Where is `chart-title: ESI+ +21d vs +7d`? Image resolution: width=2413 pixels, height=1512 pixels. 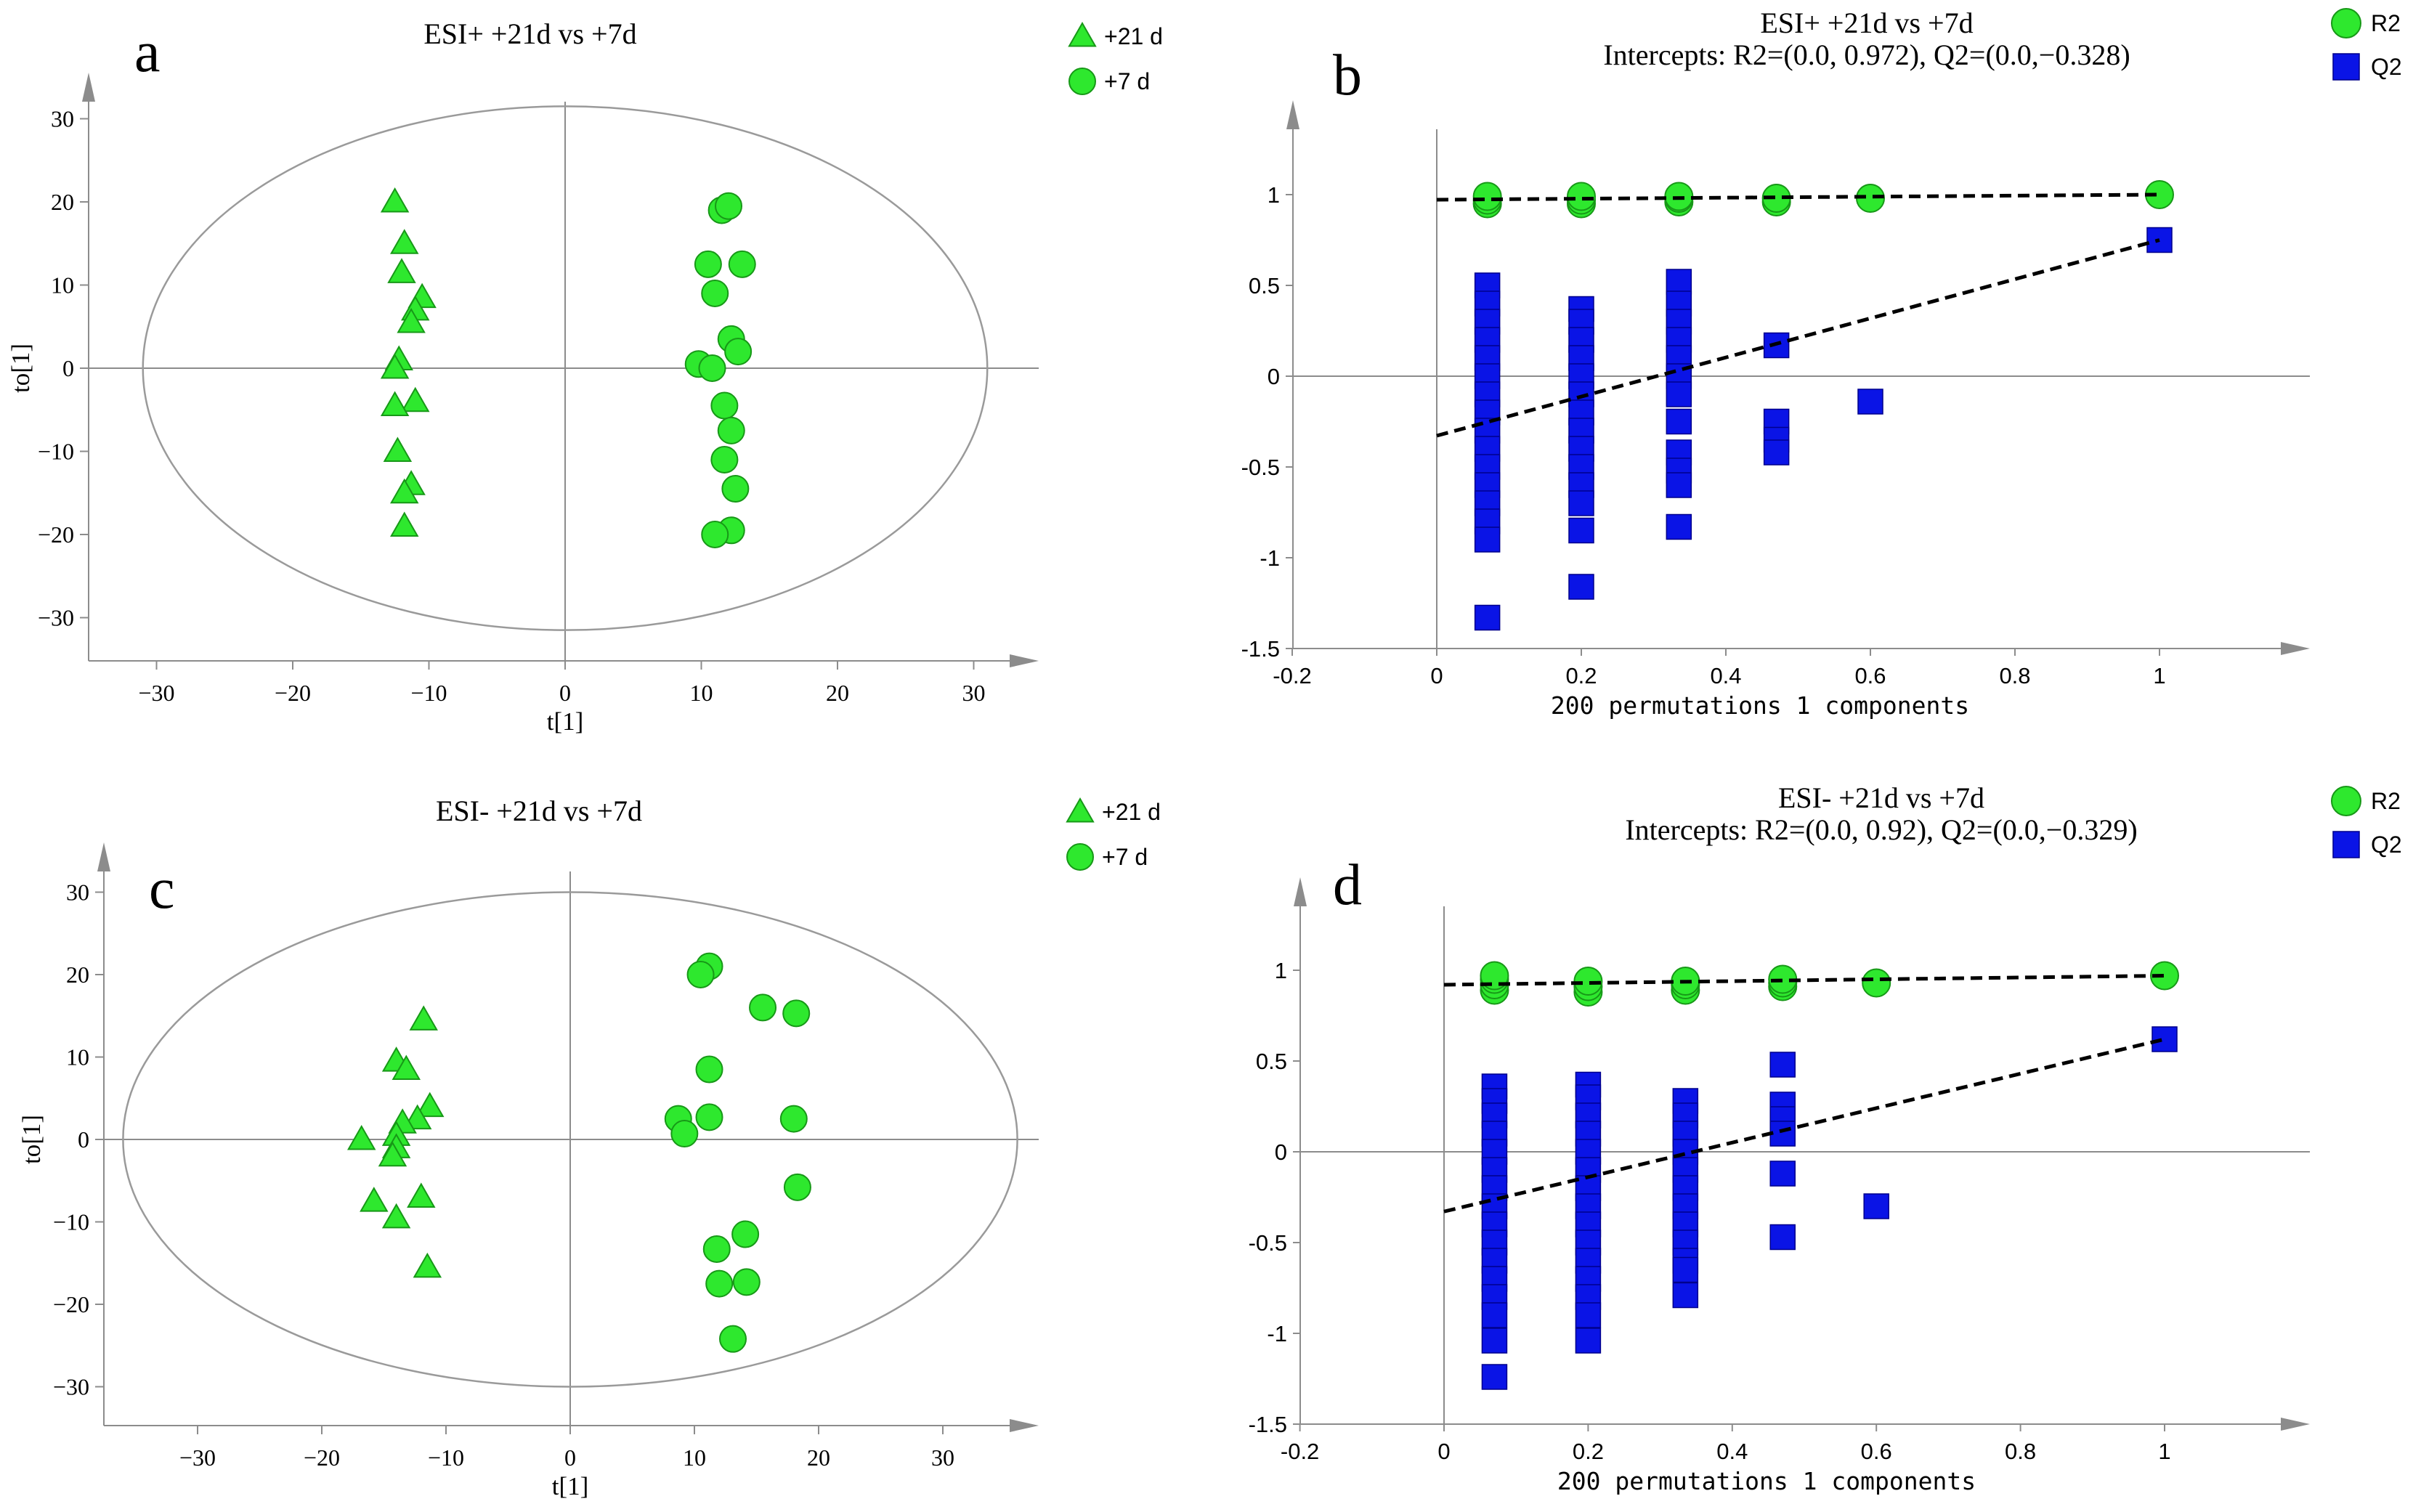
chart-title: ESI+ +21d vs +7d is located at coordinates (1866, 23).